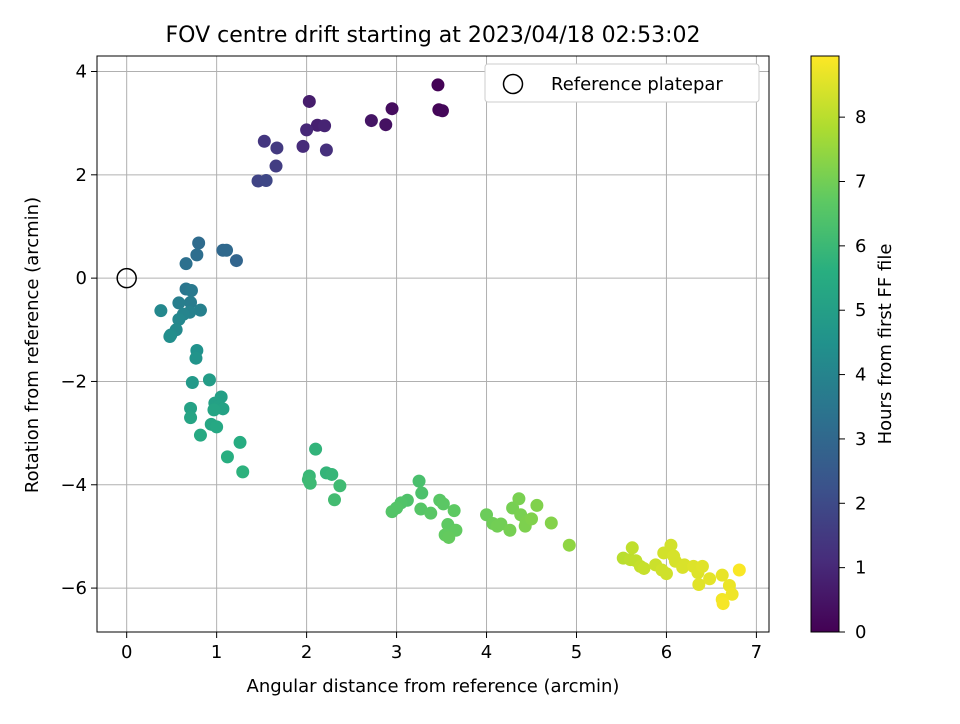  What do you see at coordinates (860, 375) in the screenshot?
I see `colorbar-tick-label: 4` at bounding box center [860, 375].